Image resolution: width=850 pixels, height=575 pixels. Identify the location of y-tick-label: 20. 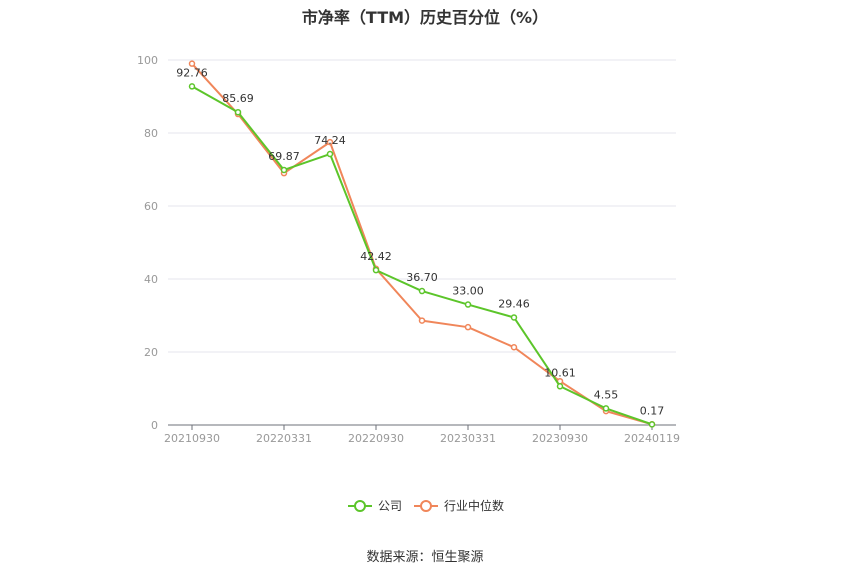
(151, 352).